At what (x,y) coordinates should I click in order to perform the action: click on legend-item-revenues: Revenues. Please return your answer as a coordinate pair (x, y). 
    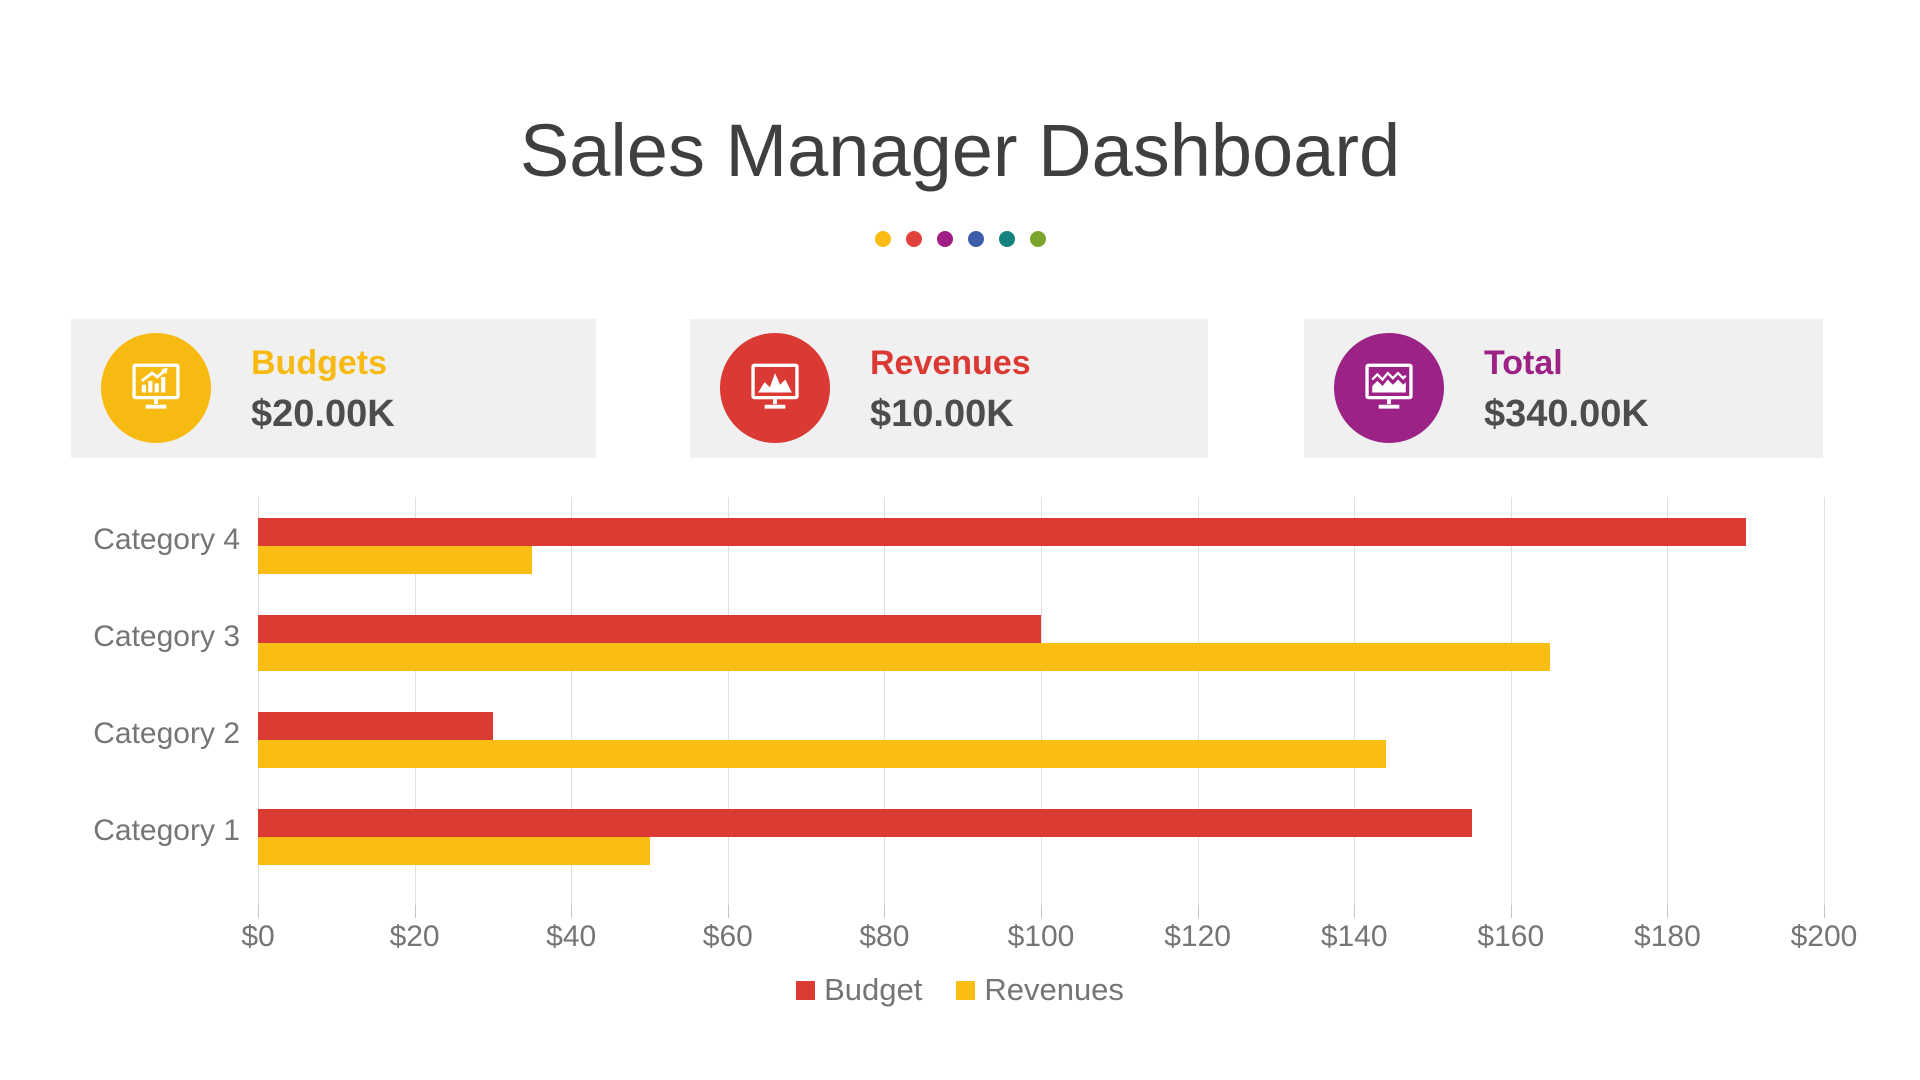
    Looking at the image, I should click on (1040, 990).